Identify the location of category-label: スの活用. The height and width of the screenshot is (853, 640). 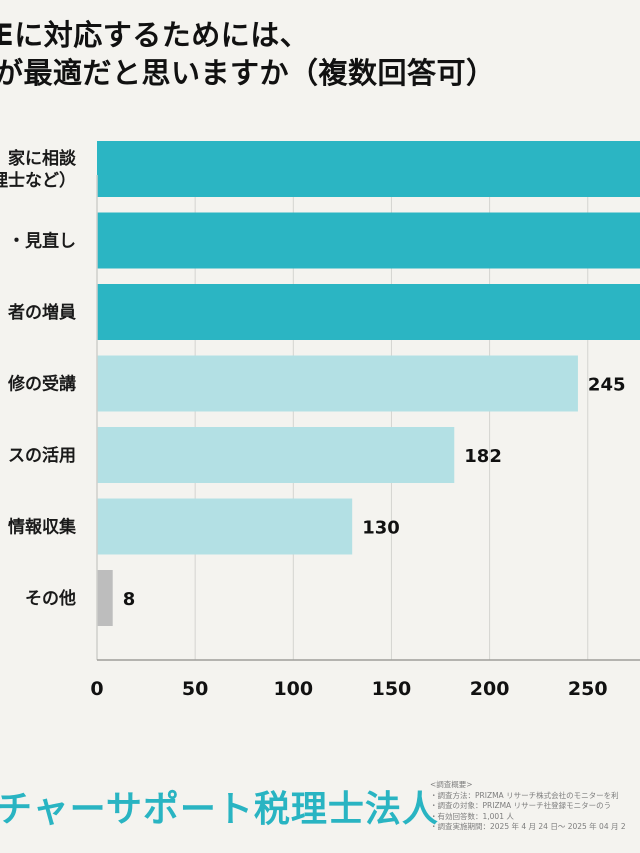
(42, 455).